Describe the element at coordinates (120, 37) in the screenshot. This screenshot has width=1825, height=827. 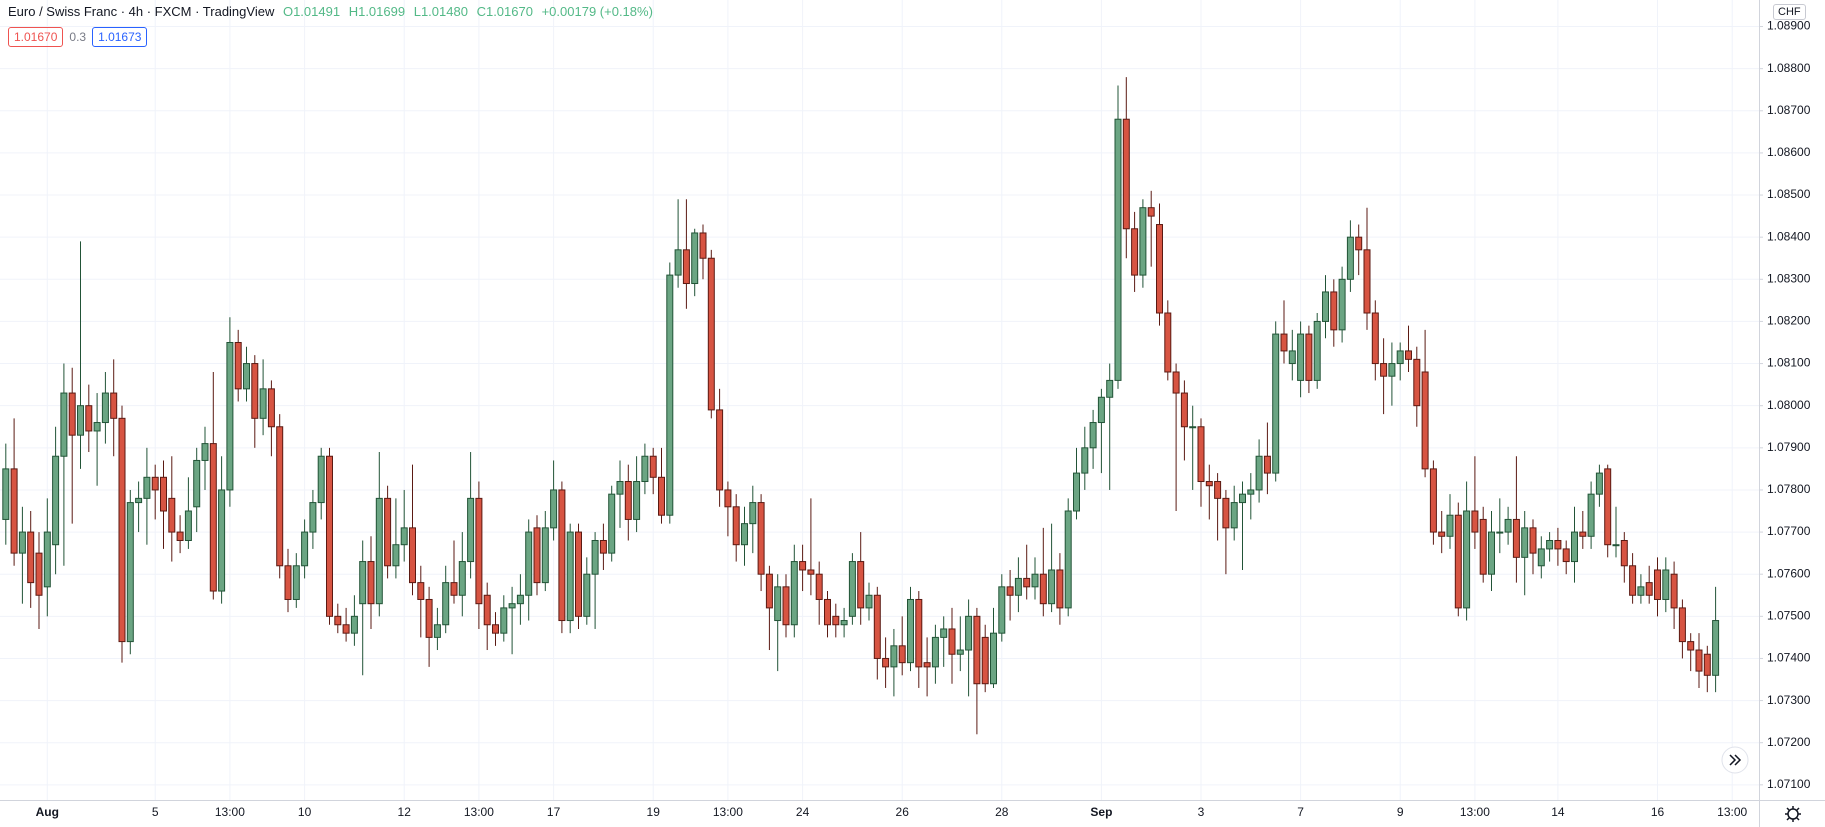
I see `buy-badge: 1.01673` at that location.